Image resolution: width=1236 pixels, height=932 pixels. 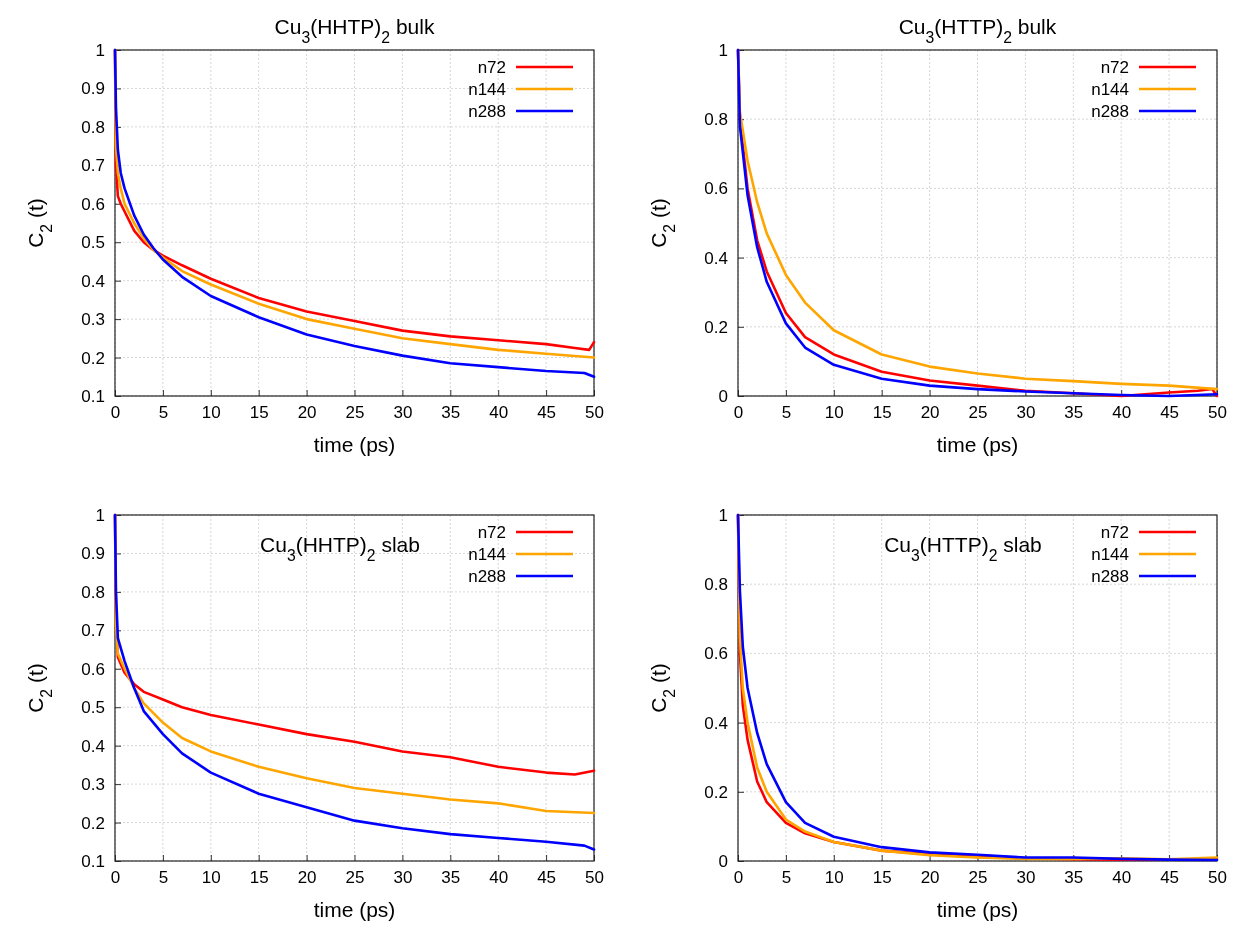 I want to click on annotation: Cu$_{3}$(HTTP)$_{2}$ slab, so click(x=963, y=548).